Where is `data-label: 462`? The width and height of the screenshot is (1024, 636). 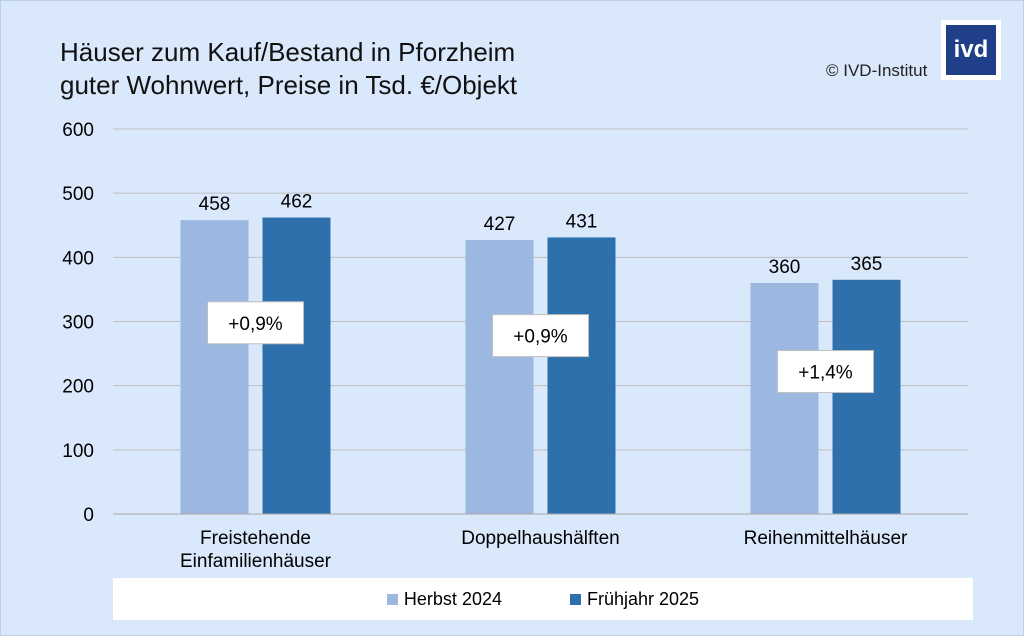
data-label: 462 is located at coordinates (297, 202).